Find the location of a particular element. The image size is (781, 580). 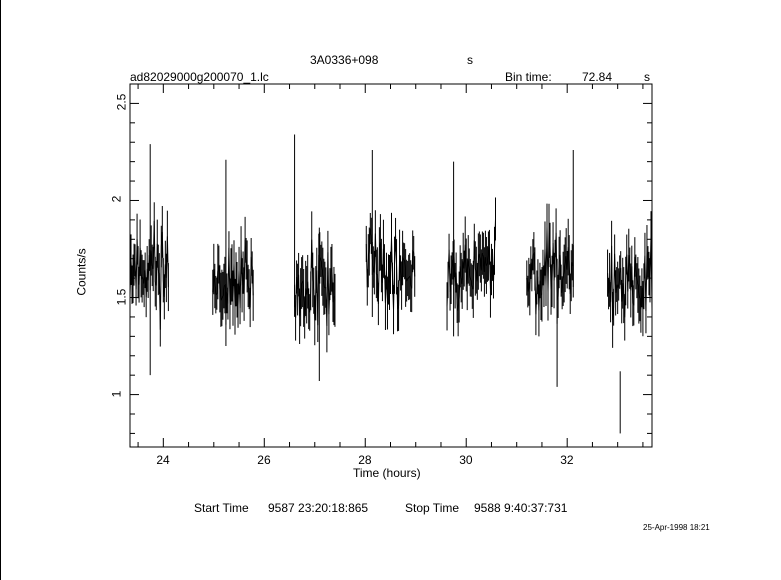

date-stamp: 25-Apr-1998 18:21 is located at coordinates (676, 527).